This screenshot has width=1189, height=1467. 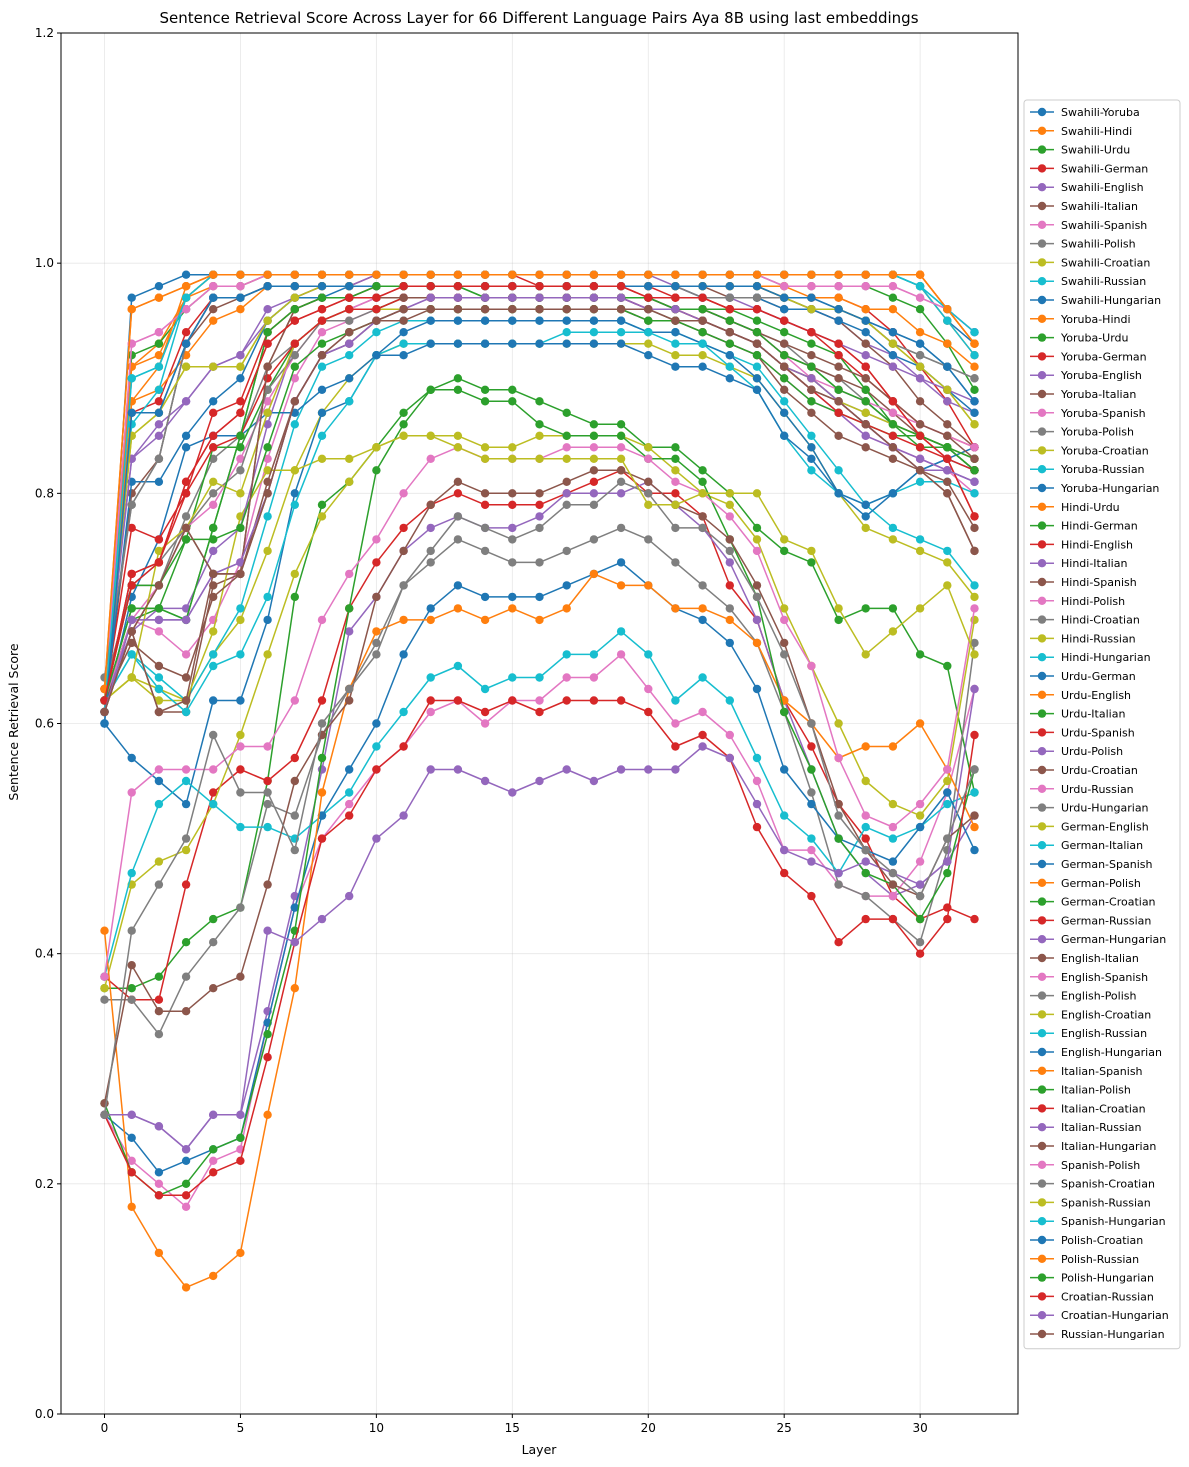 I want to click on legend-item: Croatian-Hungarian, so click(x=1099, y=1315).